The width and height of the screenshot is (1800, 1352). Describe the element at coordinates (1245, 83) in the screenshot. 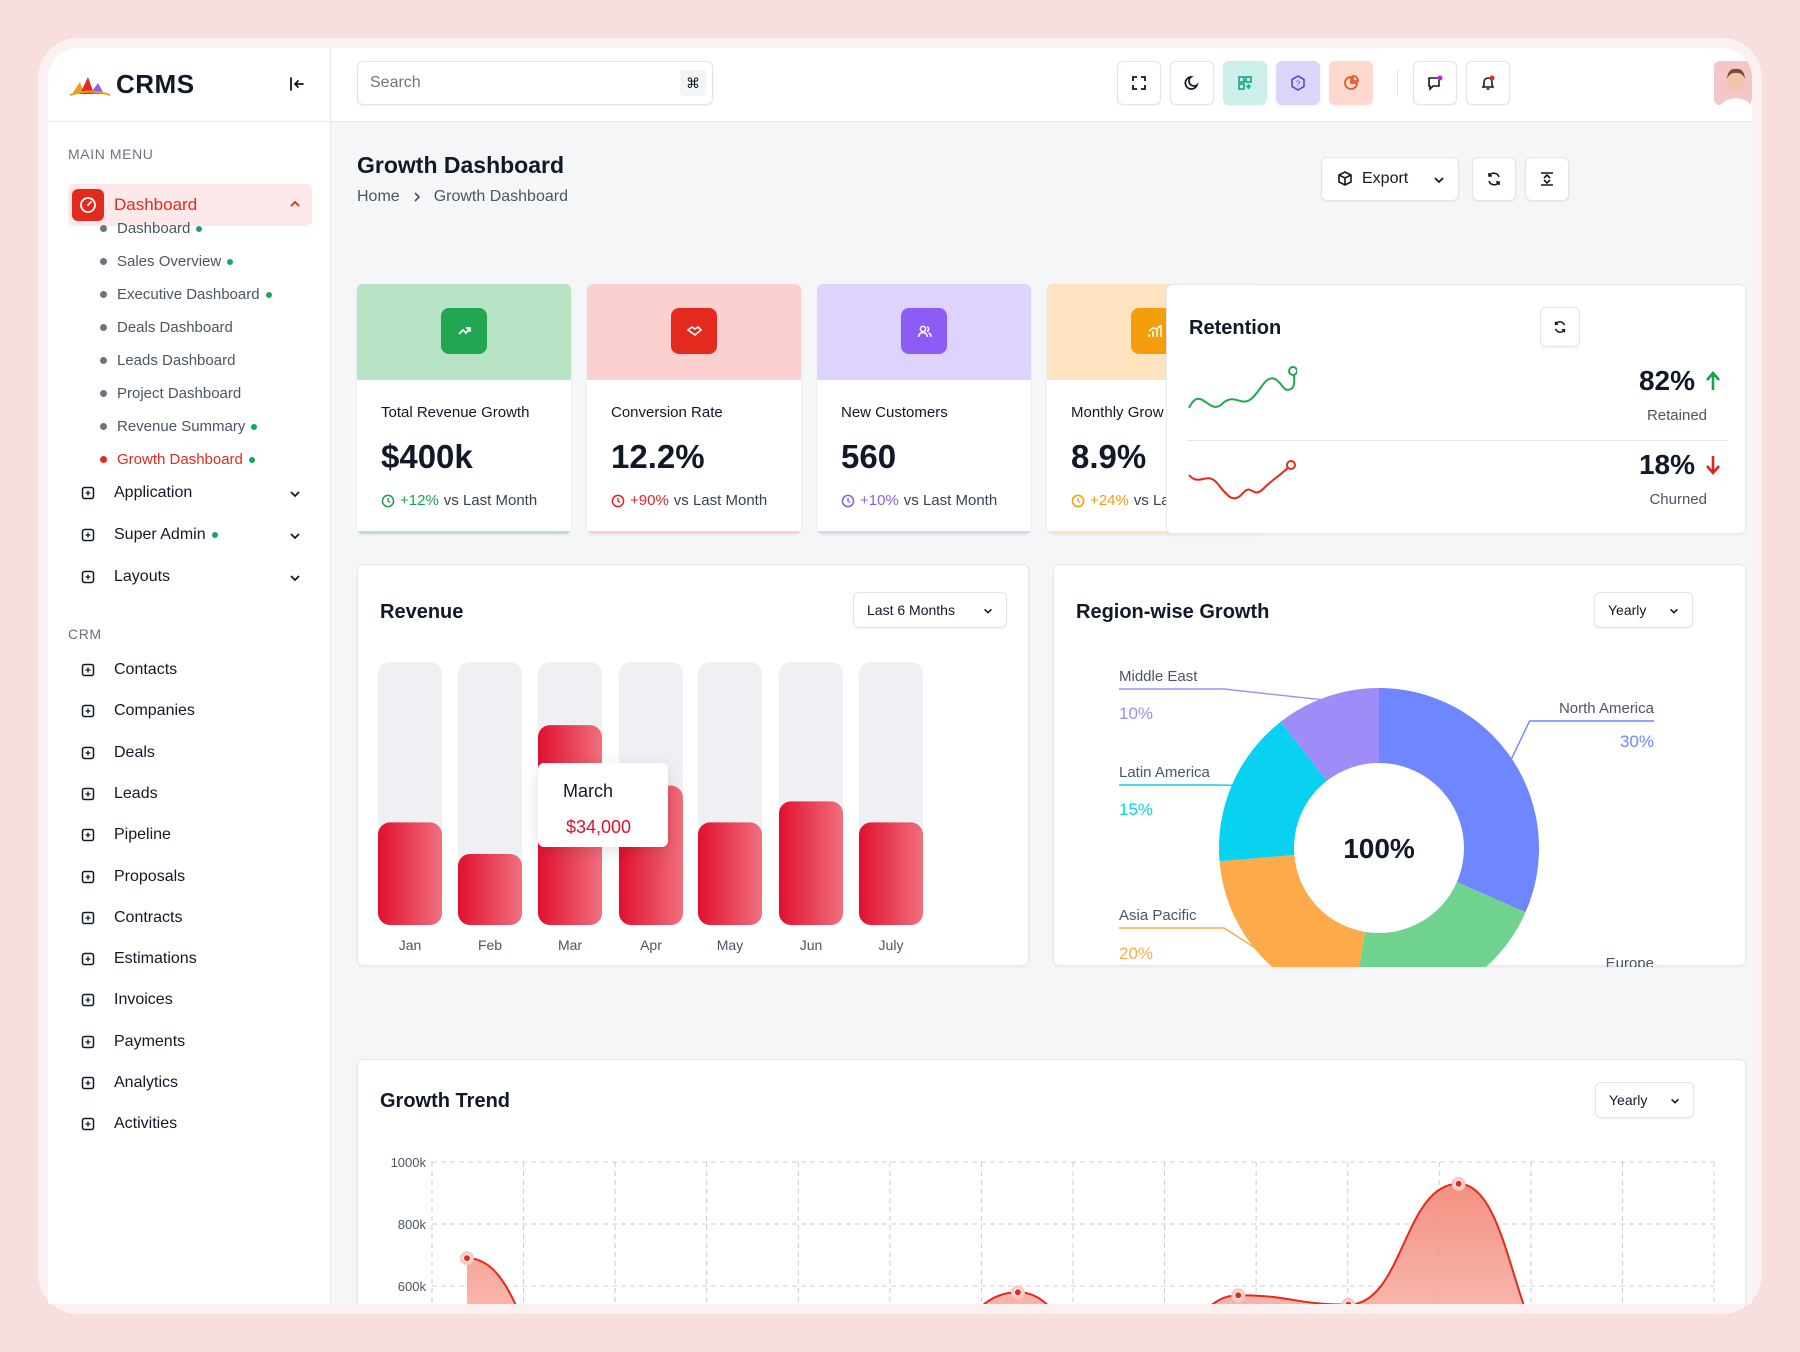

I see `apps-button` at that location.